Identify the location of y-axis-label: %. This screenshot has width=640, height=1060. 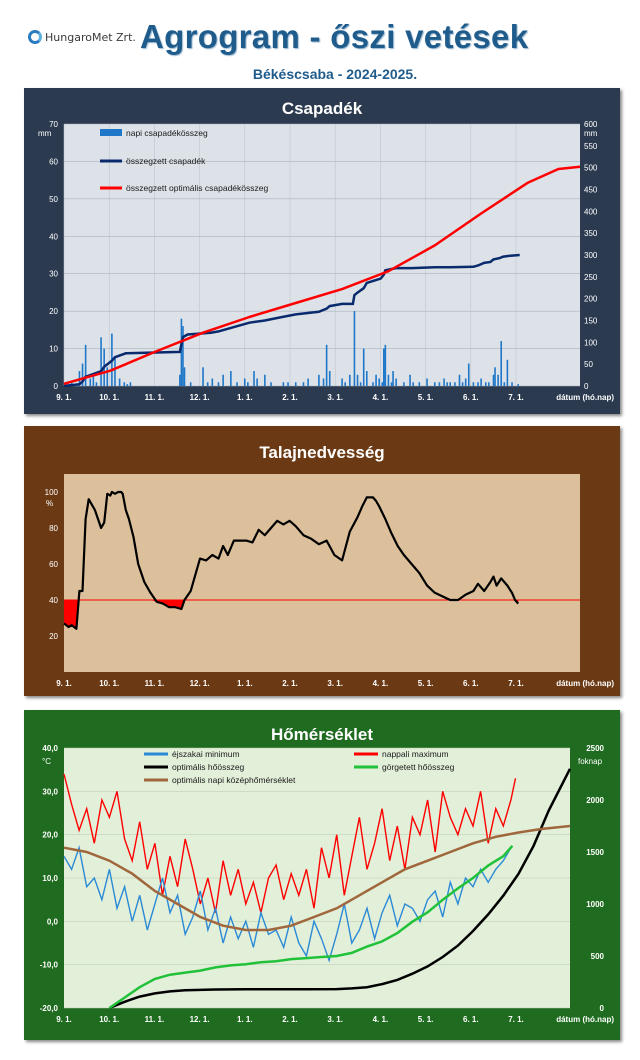
(49, 503).